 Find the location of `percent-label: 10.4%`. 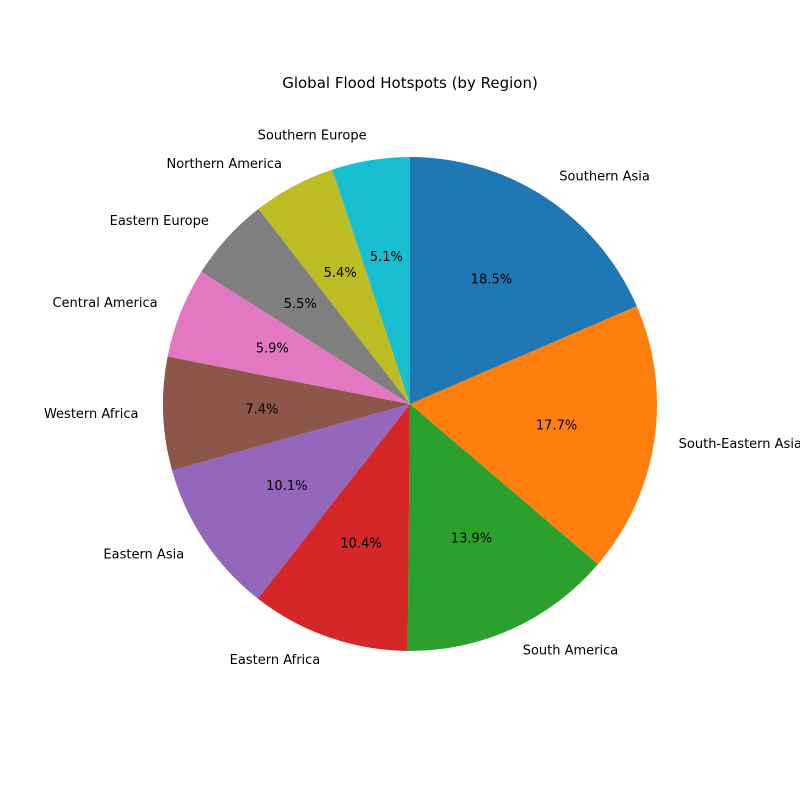

percent-label: 10.4% is located at coordinates (360, 543).